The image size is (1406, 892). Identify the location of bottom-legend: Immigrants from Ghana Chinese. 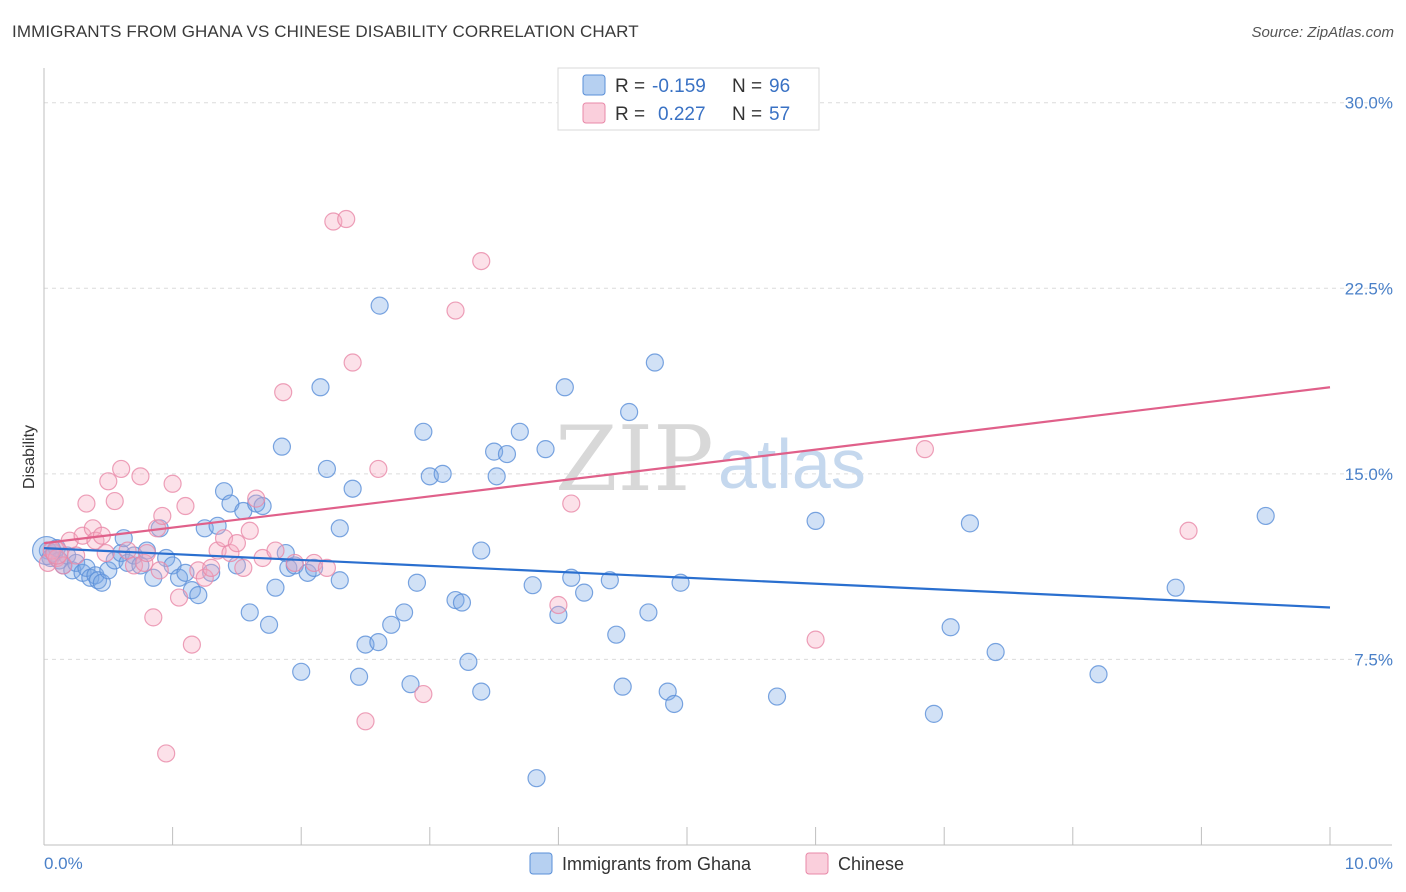
(716, 863).